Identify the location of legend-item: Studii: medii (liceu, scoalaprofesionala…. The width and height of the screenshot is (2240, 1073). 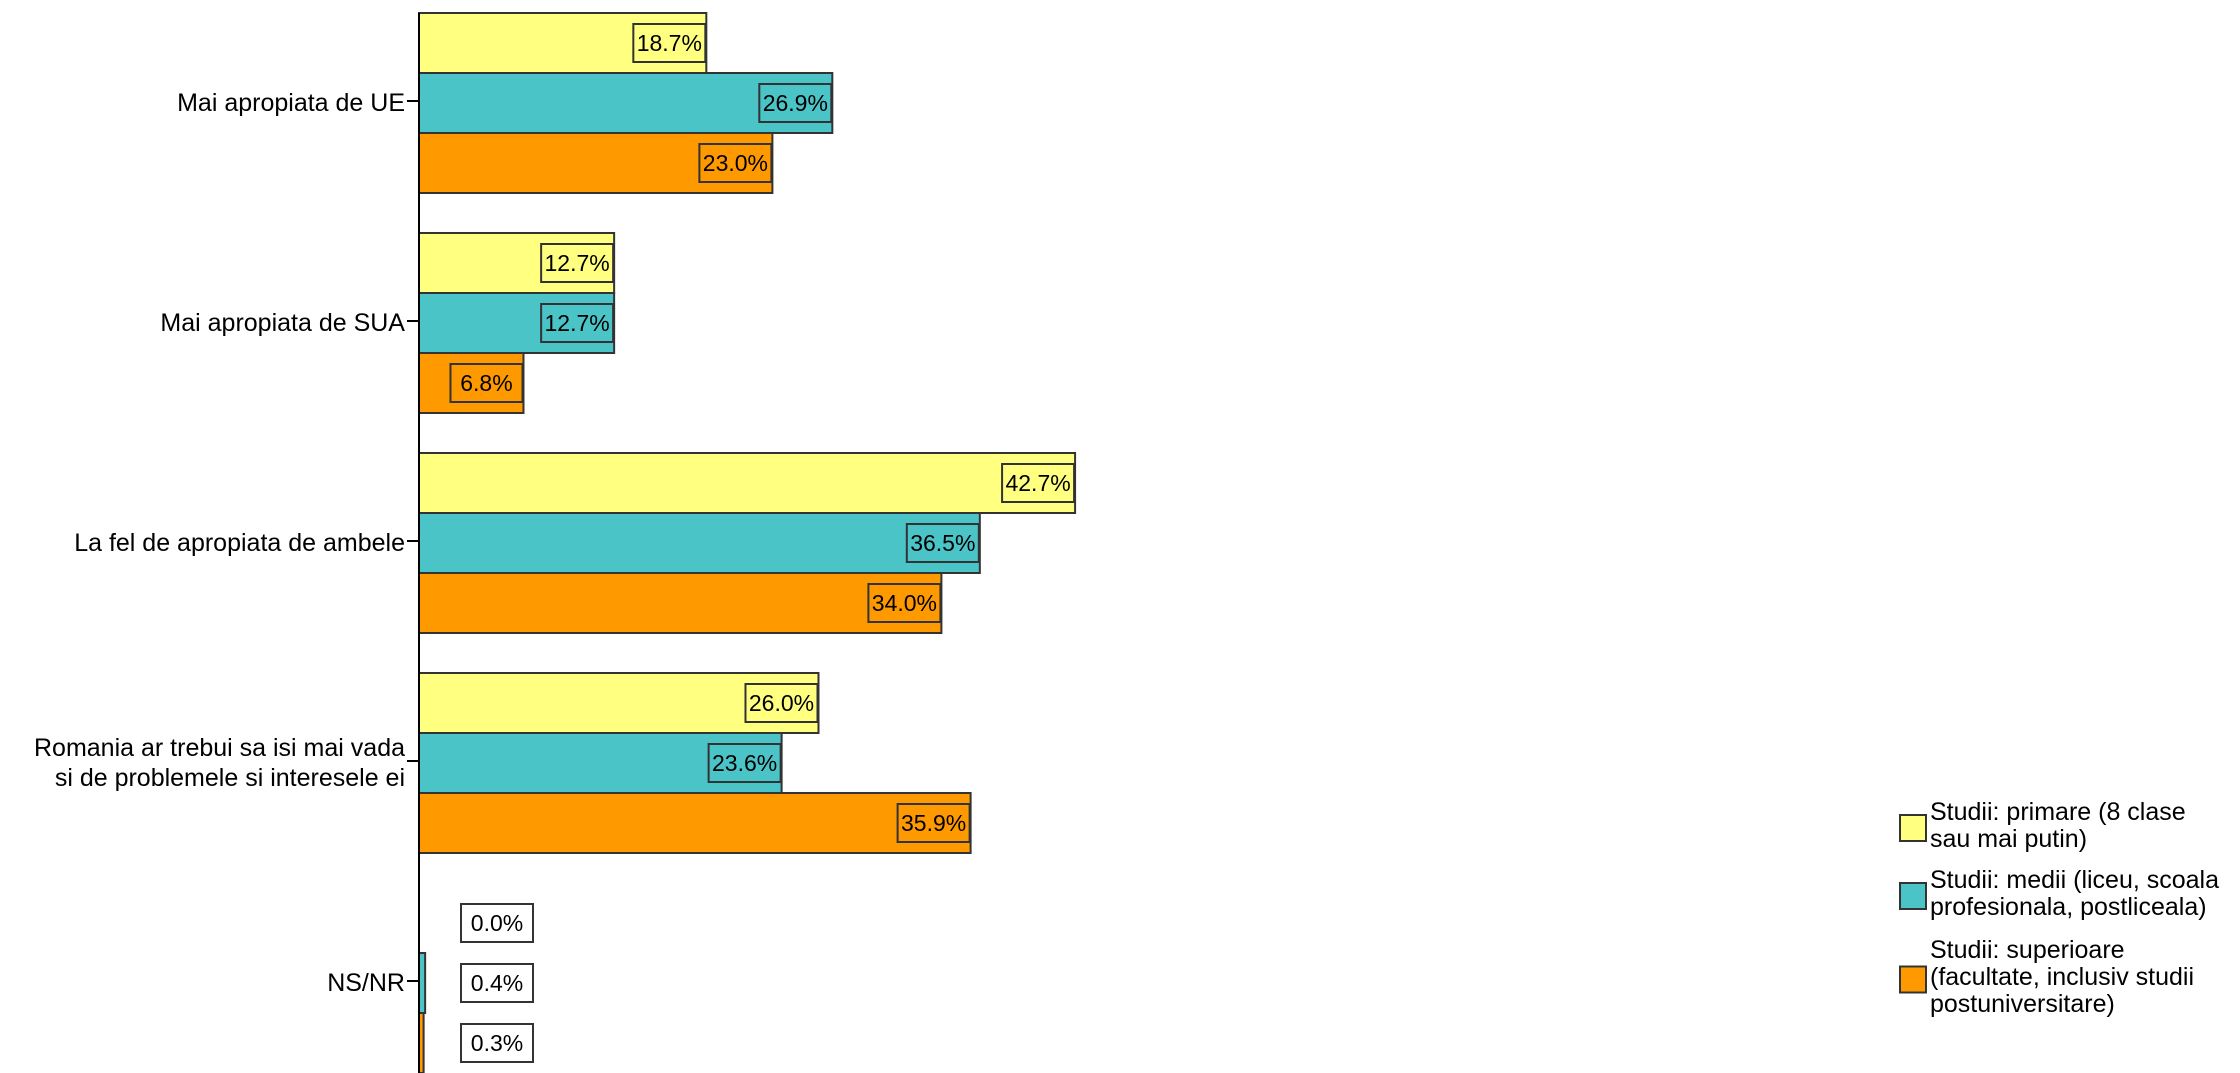
(2059, 893).